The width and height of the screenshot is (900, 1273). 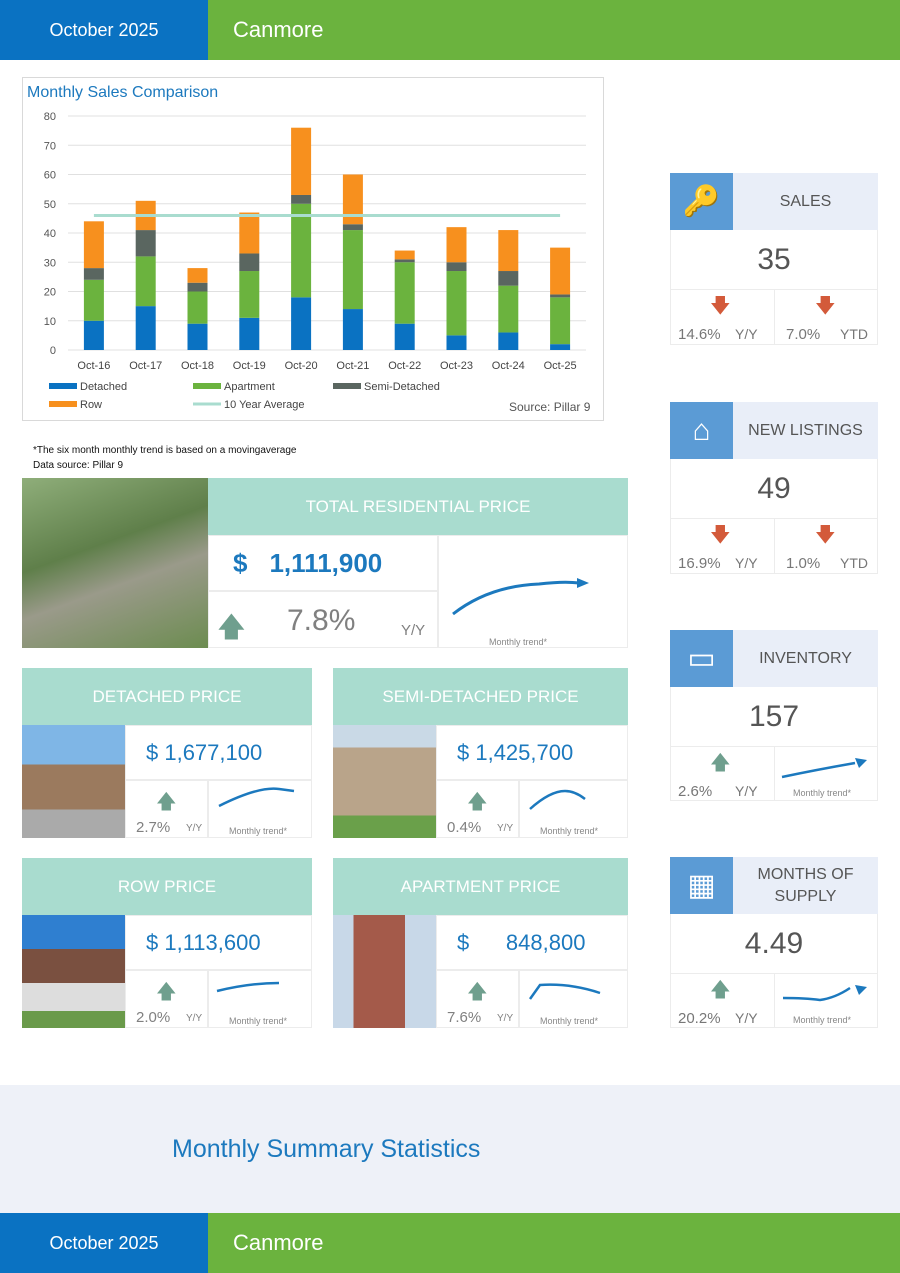 What do you see at coordinates (774, 259) in the screenshot?
I see `stat-value: 35` at bounding box center [774, 259].